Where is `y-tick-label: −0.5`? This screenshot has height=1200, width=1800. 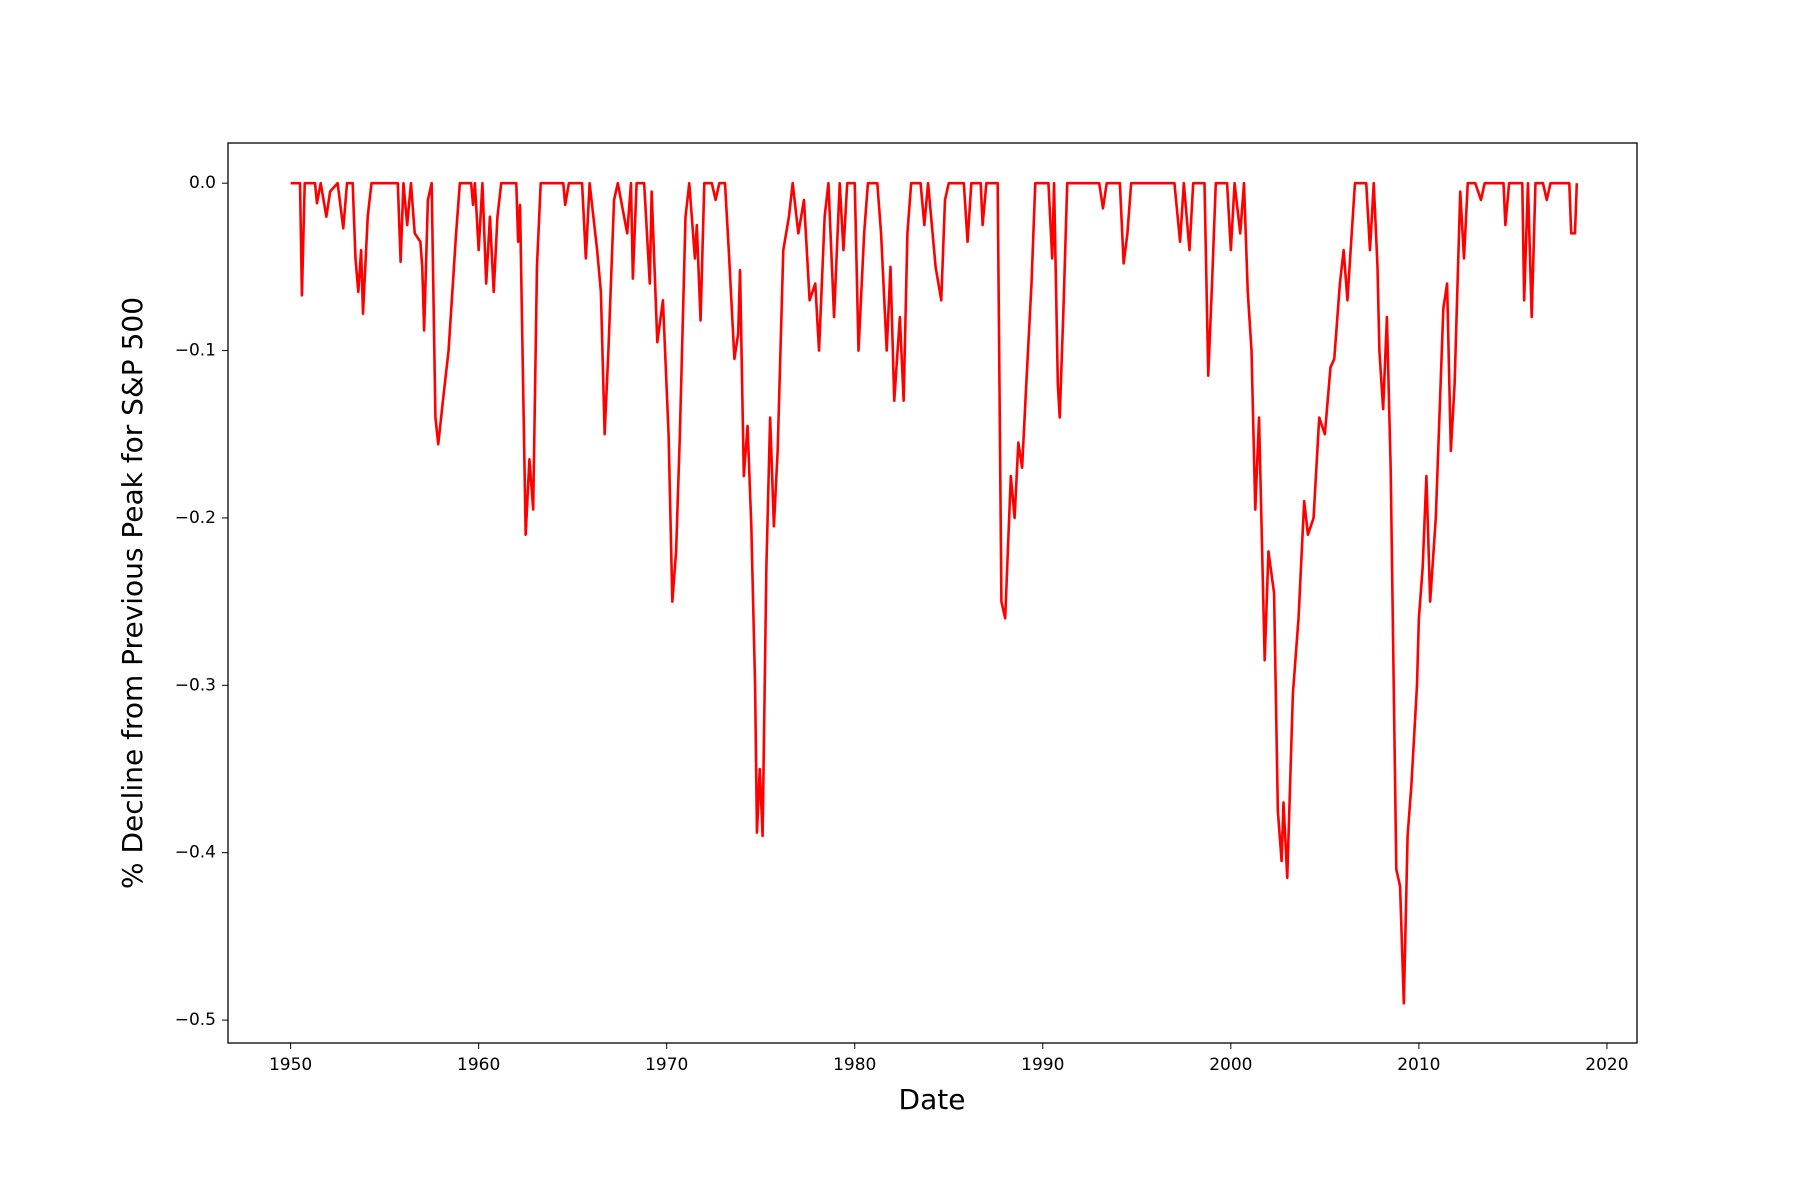 y-tick-label: −0.5 is located at coordinates (195, 1020).